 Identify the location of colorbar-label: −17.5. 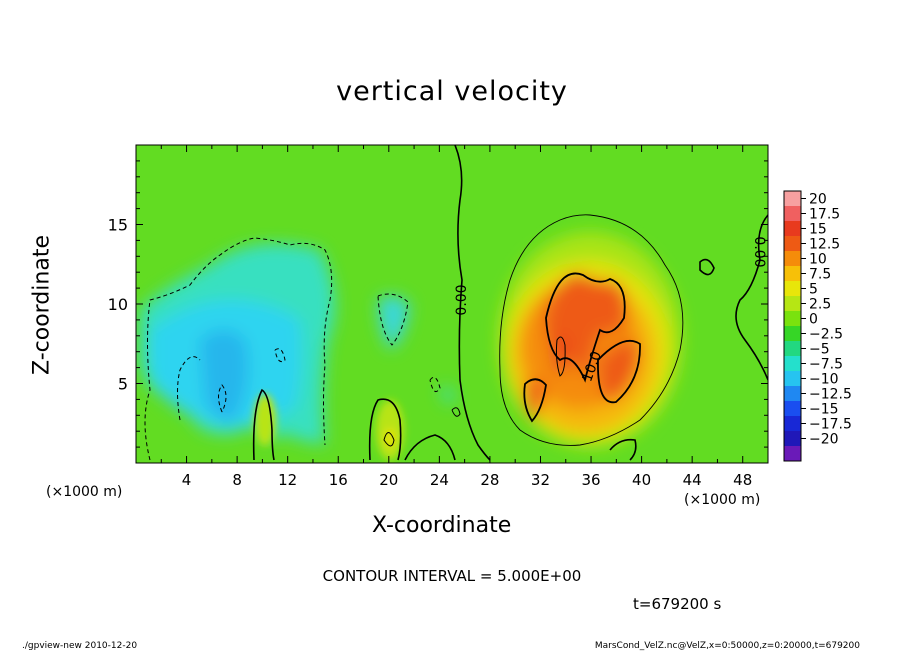
(830, 425).